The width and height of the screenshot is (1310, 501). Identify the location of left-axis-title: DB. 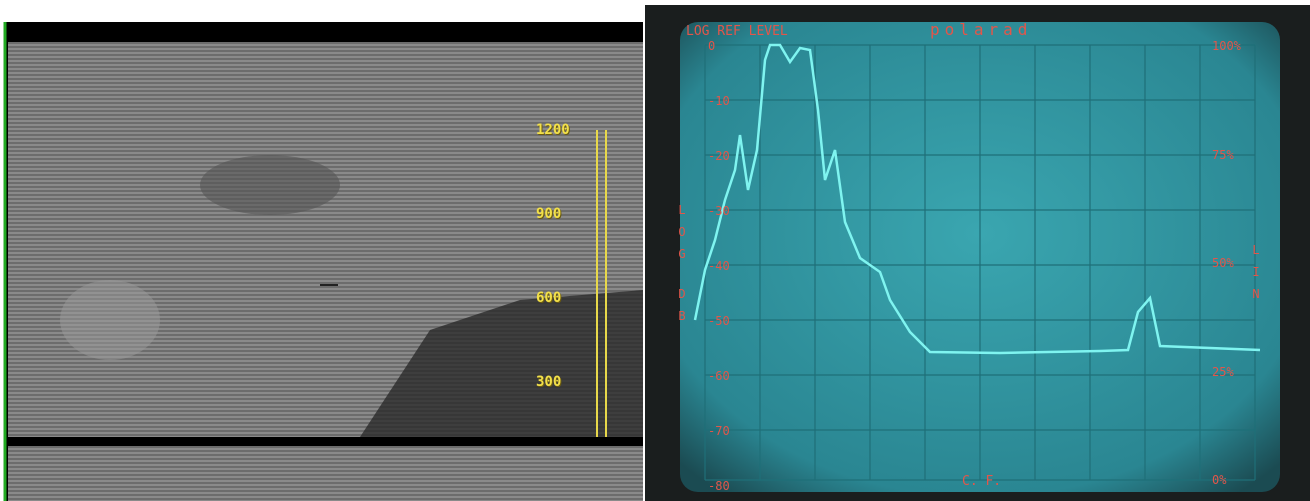
(682, 309).